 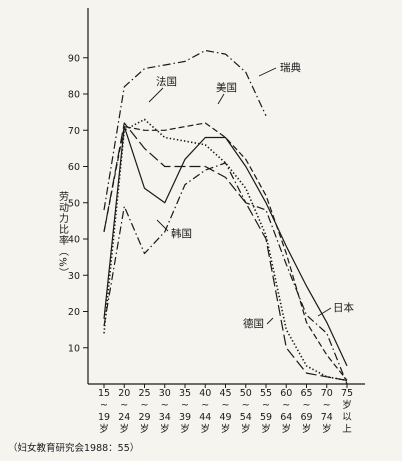 What do you see at coordinates (226, 87) in the screenshot?
I see `series-label-usa: 美国` at bounding box center [226, 87].